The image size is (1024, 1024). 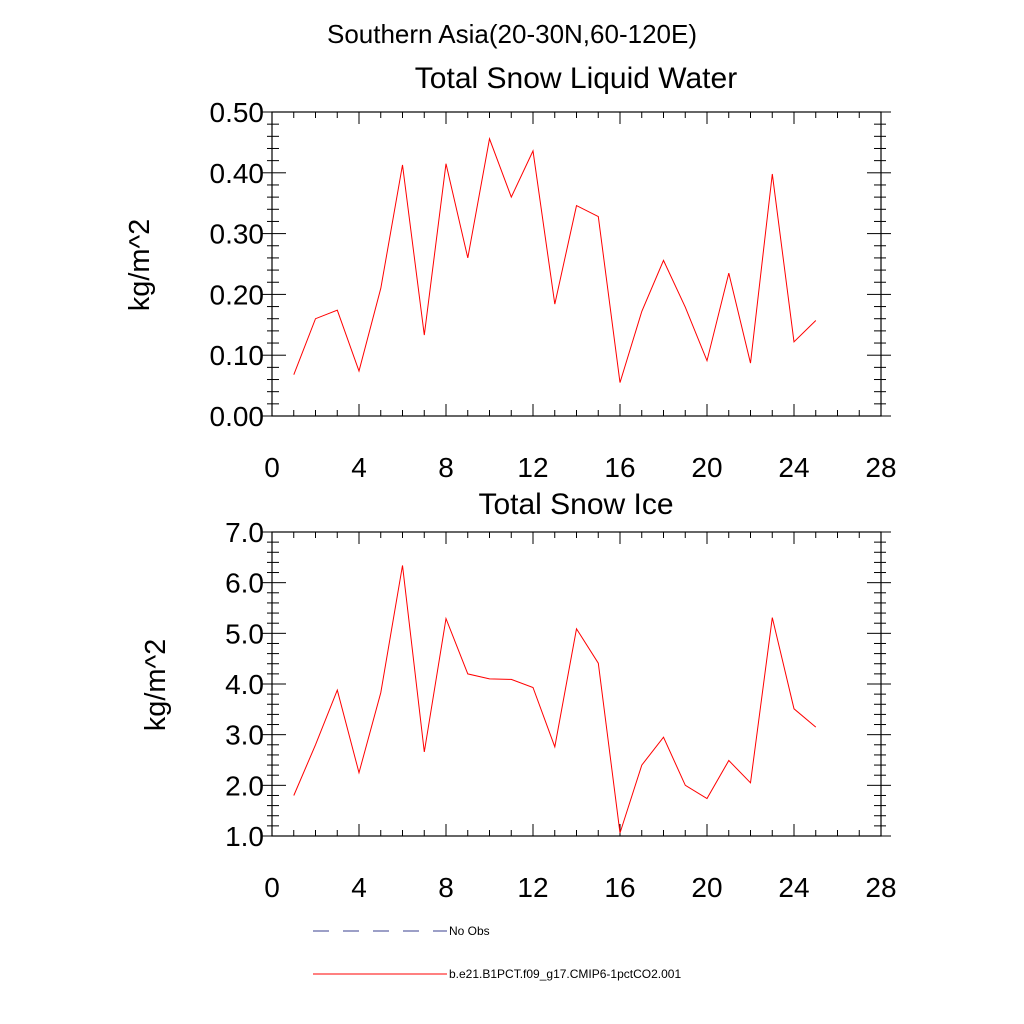 I want to click on y-tick-label: 3.0, so click(x=244, y=735).